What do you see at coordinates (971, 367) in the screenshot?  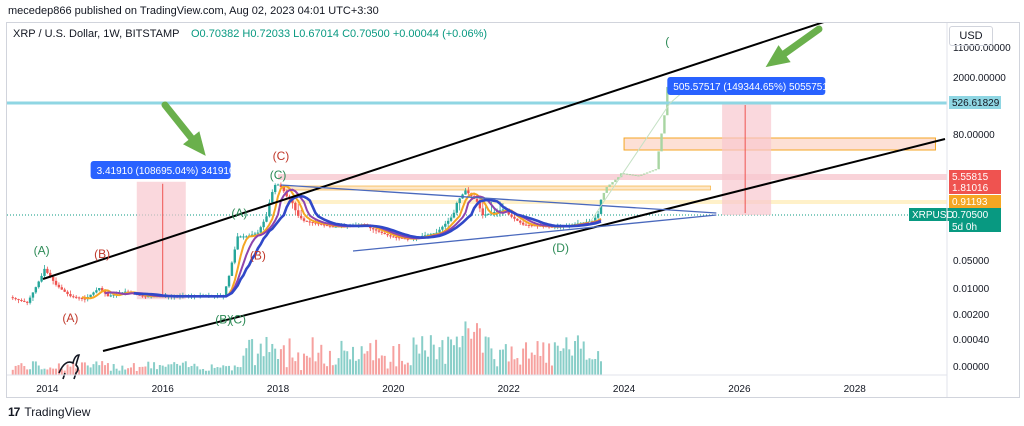 I see `y-tick-label: 0.00000` at bounding box center [971, 367].